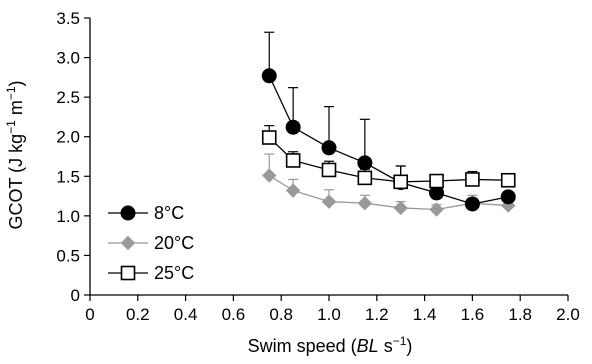  What do you see at coordinates (138, 314) in the screenshot?
I see `x-tick-label: 0.2` at bounding box center [138, 314].